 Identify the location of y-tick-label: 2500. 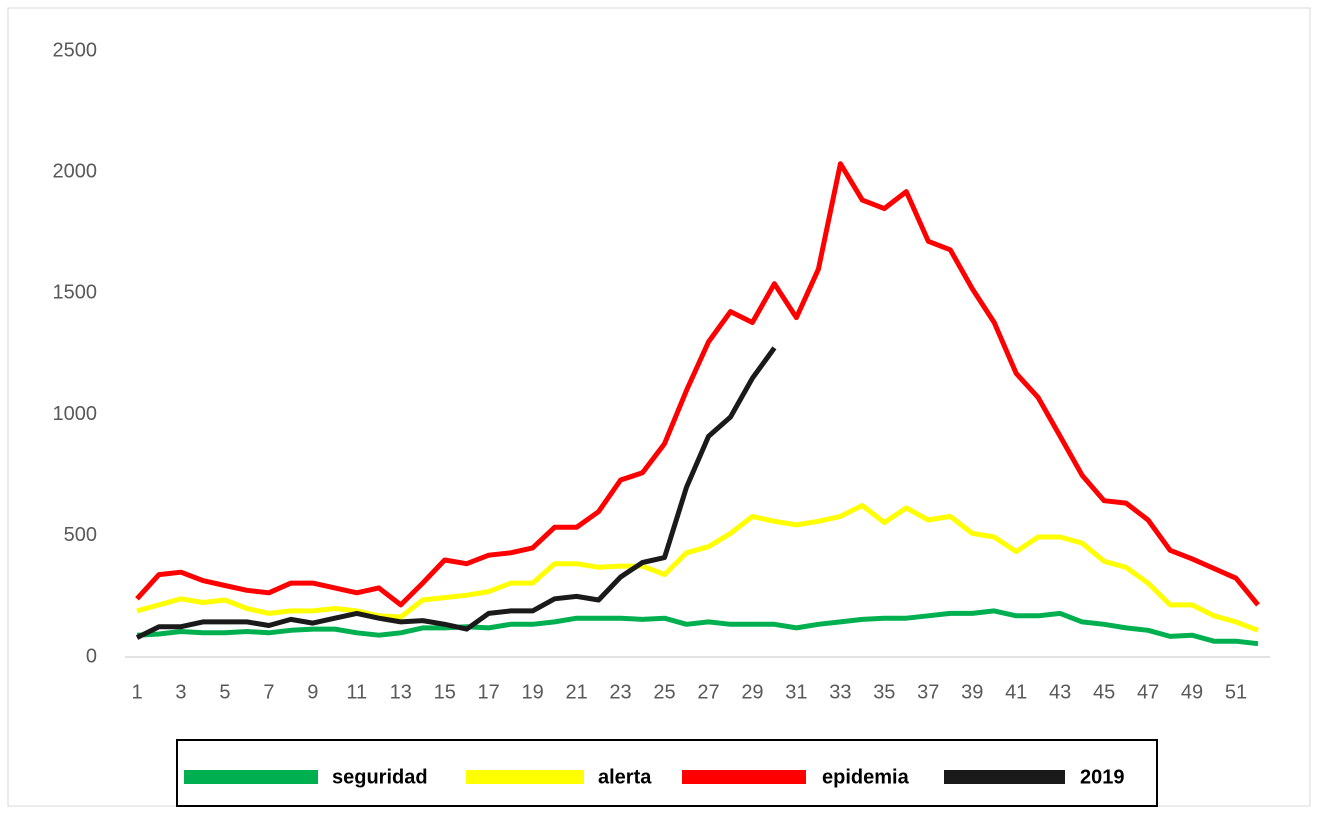
(75, 50).